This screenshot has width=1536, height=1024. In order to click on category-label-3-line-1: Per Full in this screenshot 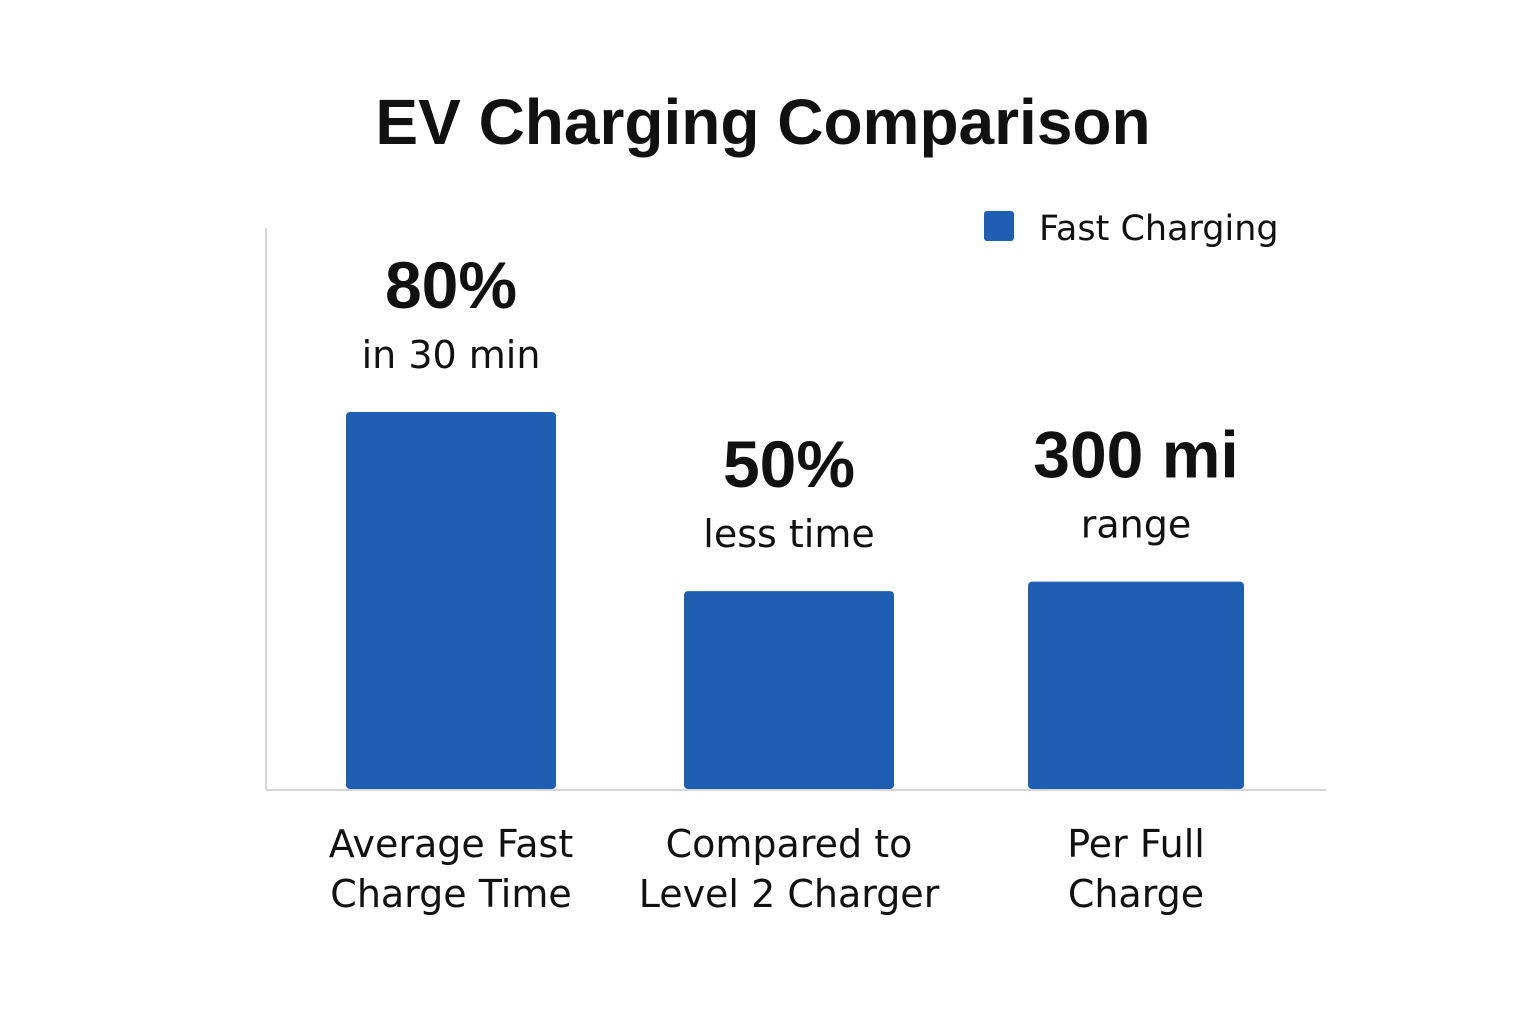, I will do `click(1136, 844)`.